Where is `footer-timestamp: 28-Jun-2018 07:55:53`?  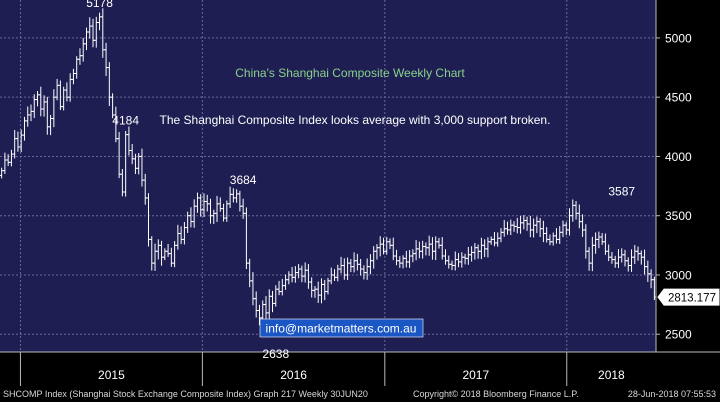
footer-timestamp: 28-Jun-2018 07:55:53 is located at coordinates (671, 394).